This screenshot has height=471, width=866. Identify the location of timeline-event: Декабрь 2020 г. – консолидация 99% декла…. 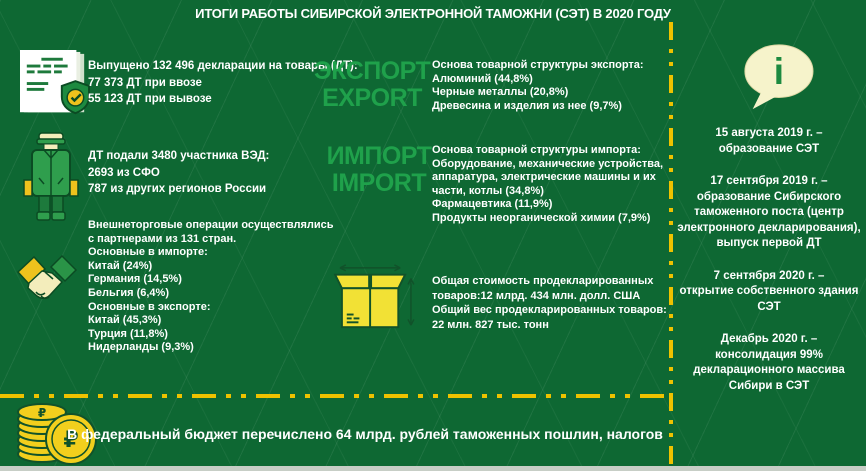
(769, 363).